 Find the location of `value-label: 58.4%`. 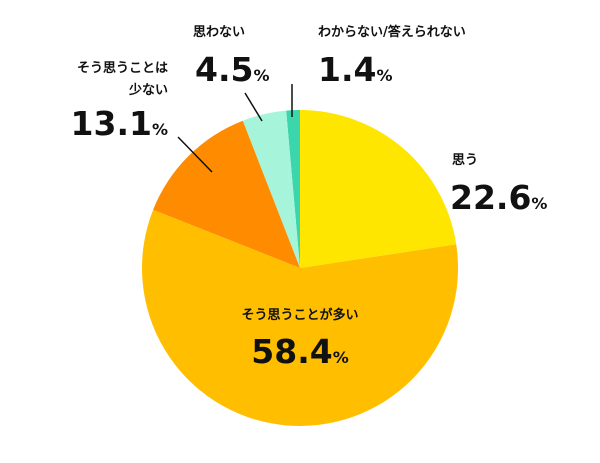

value-label: 58.4% is located at coordinates (300, 351).